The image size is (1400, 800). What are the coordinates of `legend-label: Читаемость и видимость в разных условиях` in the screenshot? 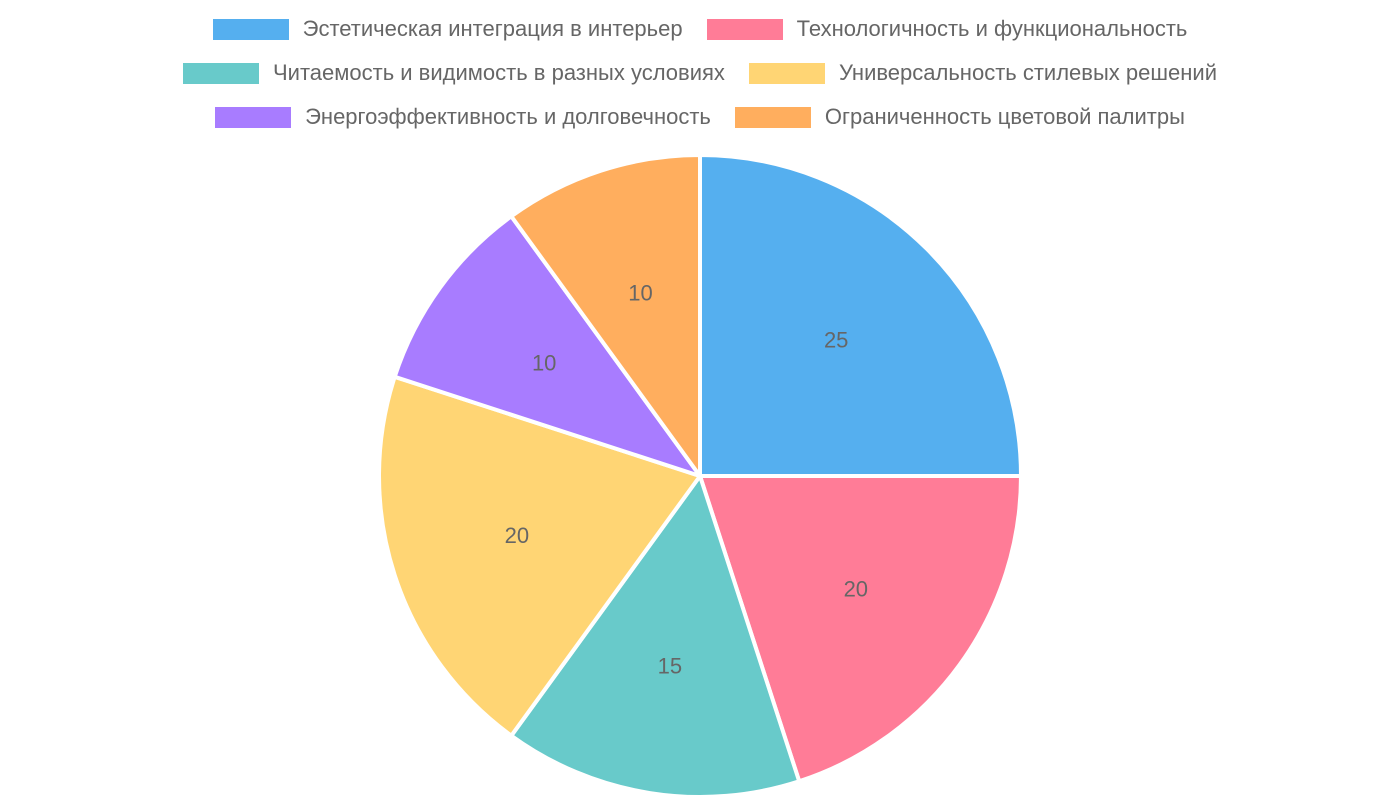 It's located at (499, 72).